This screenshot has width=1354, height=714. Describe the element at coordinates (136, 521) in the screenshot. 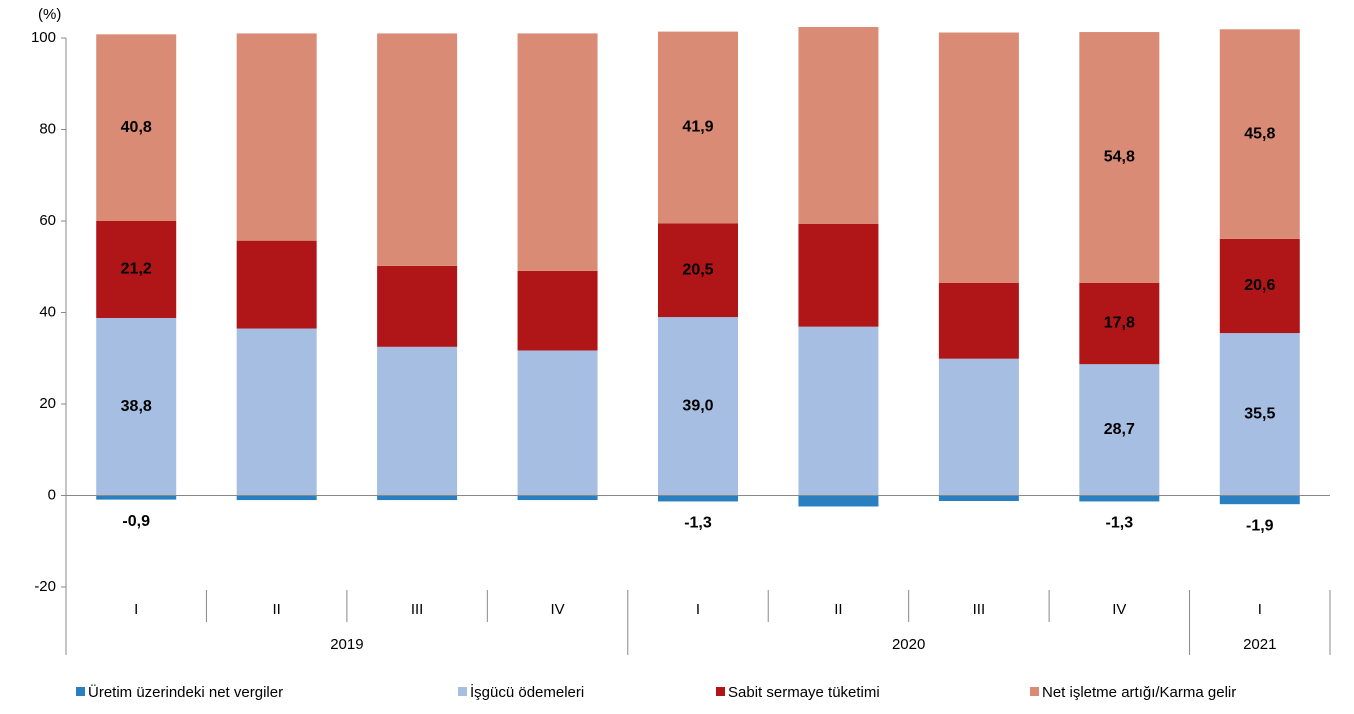

I see `value-label: -0,9` at that location.